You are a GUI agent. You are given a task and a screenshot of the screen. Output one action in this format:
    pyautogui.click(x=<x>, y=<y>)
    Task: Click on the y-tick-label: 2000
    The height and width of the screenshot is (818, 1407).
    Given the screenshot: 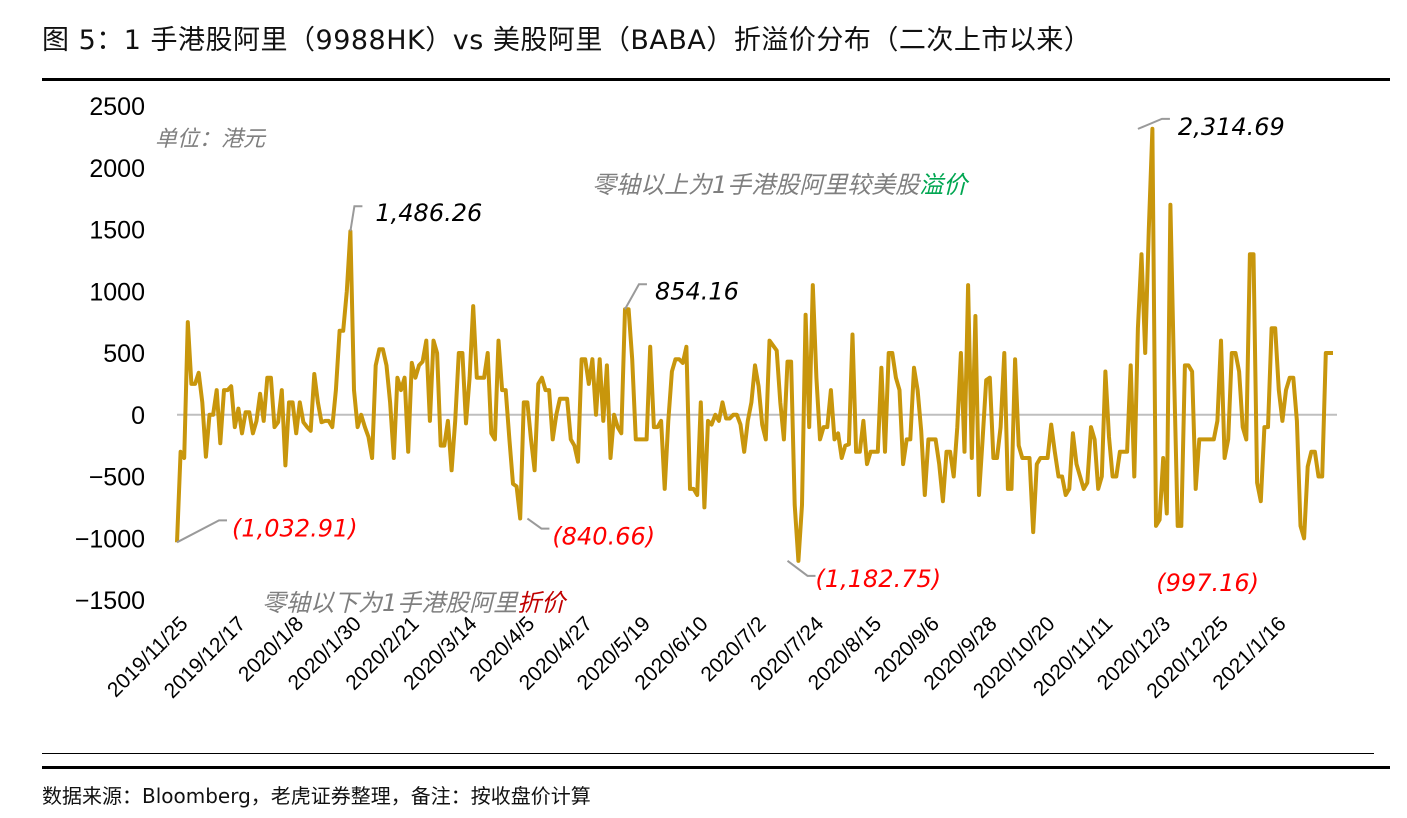 What is the action you would take?
    pyautogui.click(x=117, y=169)
    